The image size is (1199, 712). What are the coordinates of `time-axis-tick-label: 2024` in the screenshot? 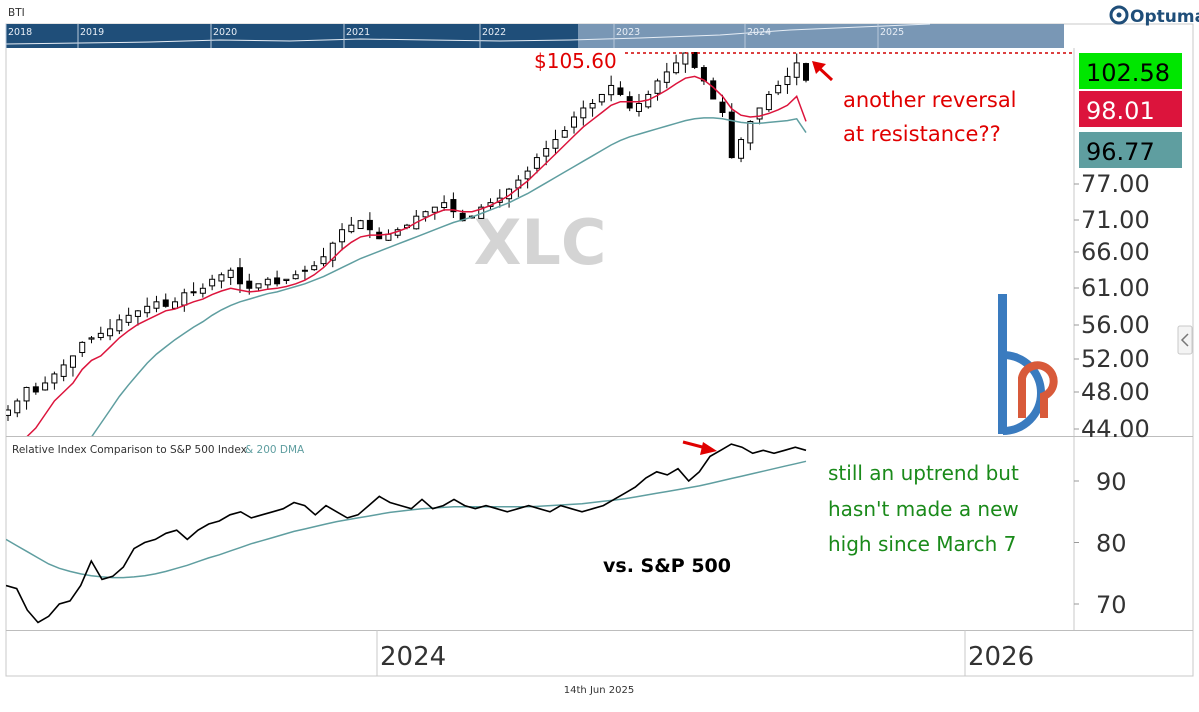 It's located at (413, 657).